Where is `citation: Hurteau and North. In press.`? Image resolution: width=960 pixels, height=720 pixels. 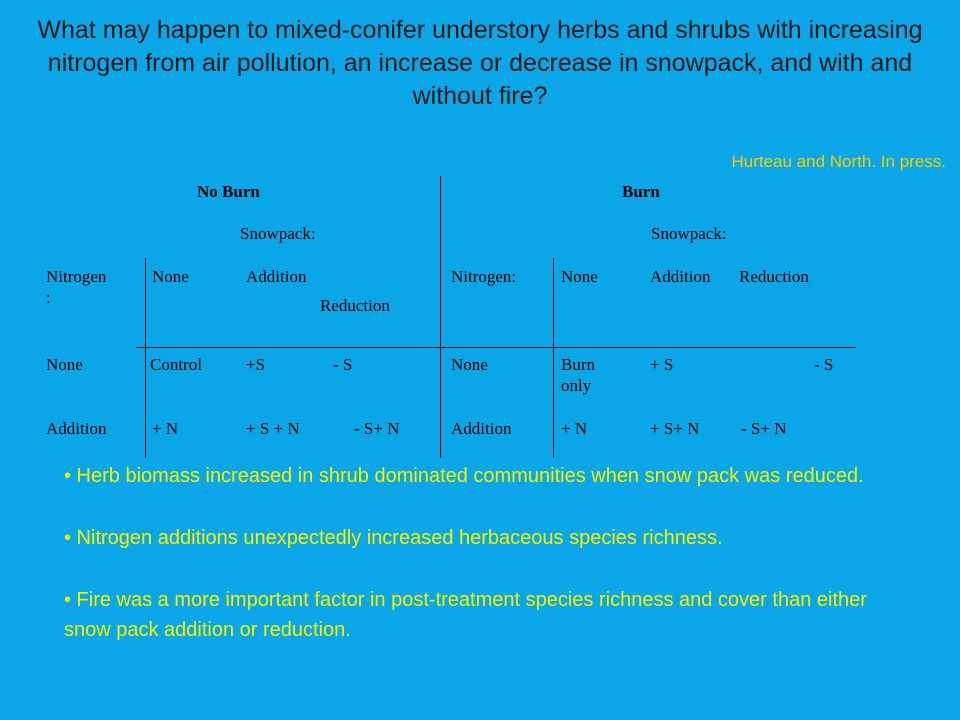
citation: Hurteau and North. In press. is located at coordinates (838, 161).